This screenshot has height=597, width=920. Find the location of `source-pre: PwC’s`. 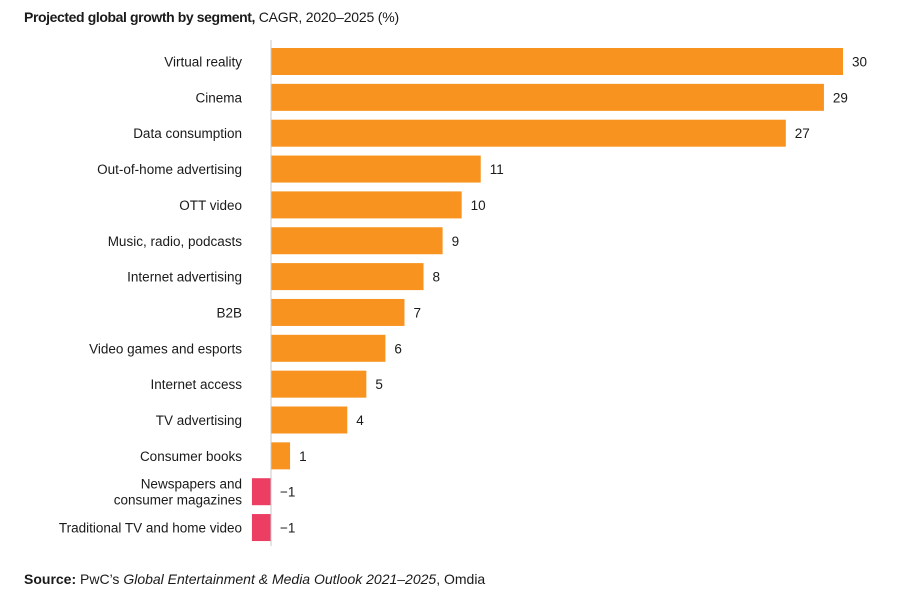

source-pre: PwC’s is located at coordinates (100, 579).